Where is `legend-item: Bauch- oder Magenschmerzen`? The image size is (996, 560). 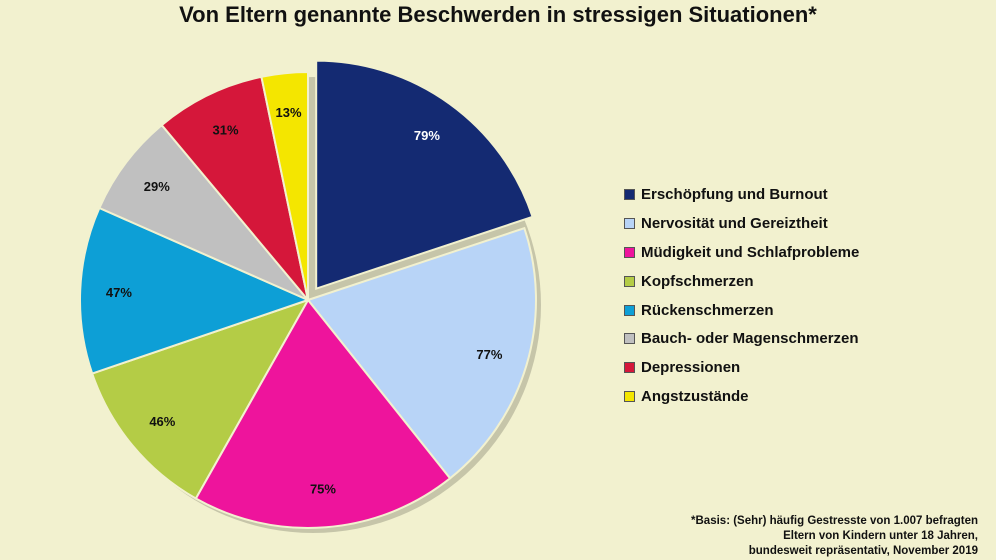
legend-item: Bauch- oder Magenschmerzen is located at coordinates (741, 338).